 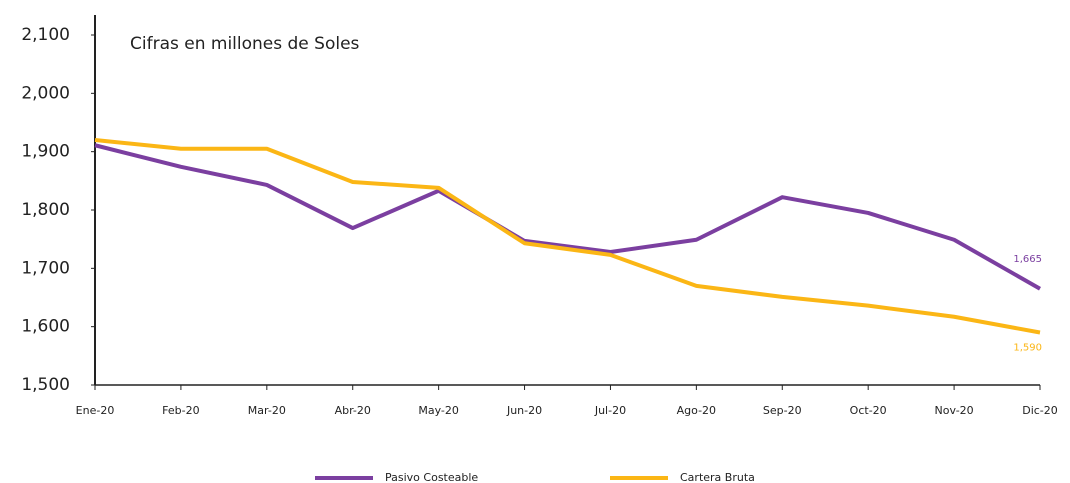 What do you see at coordinates (610, 410) in the screenshot?
I see `x-tick-label: Jul-20` at bounding box center [610, 410].